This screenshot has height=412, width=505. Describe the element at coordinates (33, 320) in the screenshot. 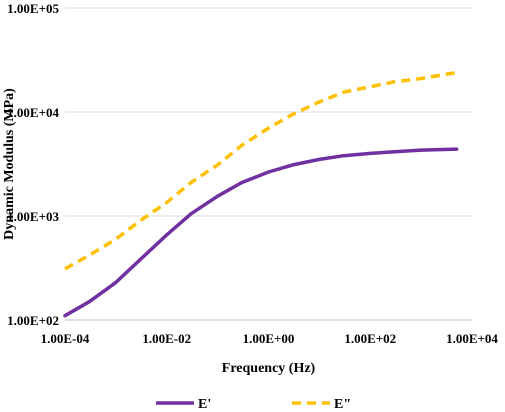

I see `y-tick-label: 1.00E+02` at that location.